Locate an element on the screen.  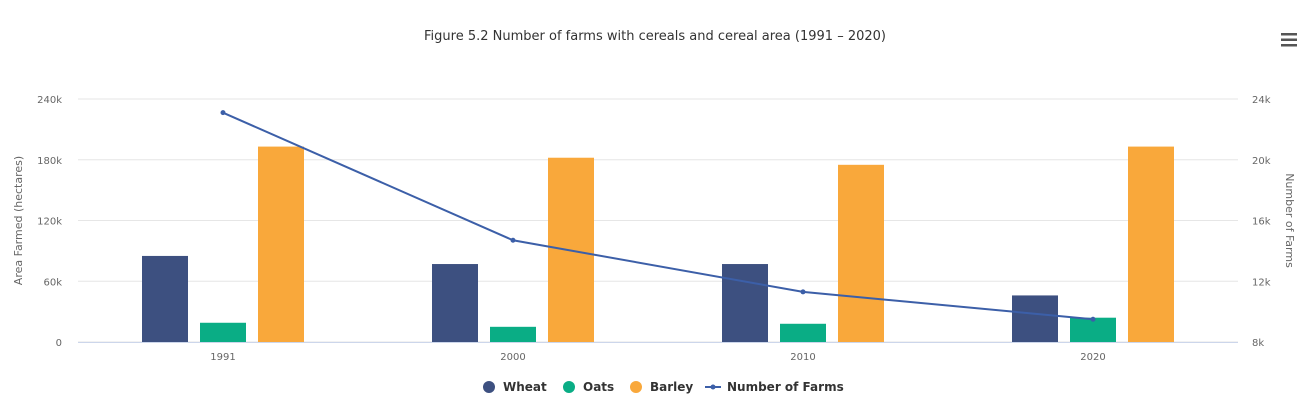
y-tick-left: 180k is located at coordinates (49, 161).